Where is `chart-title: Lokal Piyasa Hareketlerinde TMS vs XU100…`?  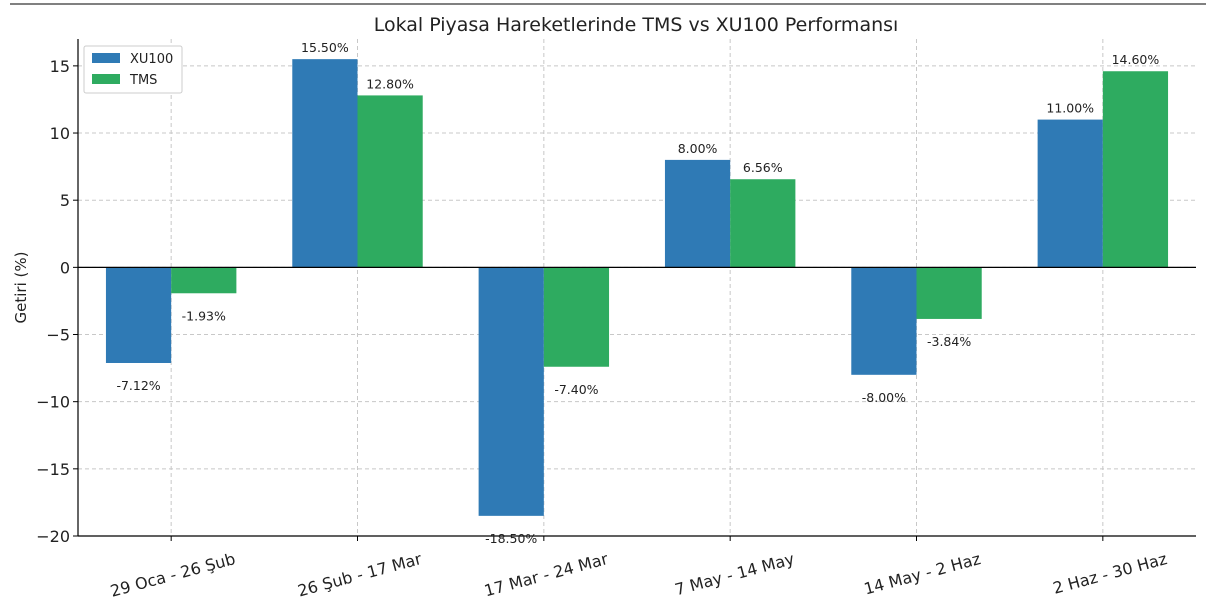
chart-title: Lokal Piyasa Hareketlerinde TMS vs XU100… is located at coordinates (636, 25).